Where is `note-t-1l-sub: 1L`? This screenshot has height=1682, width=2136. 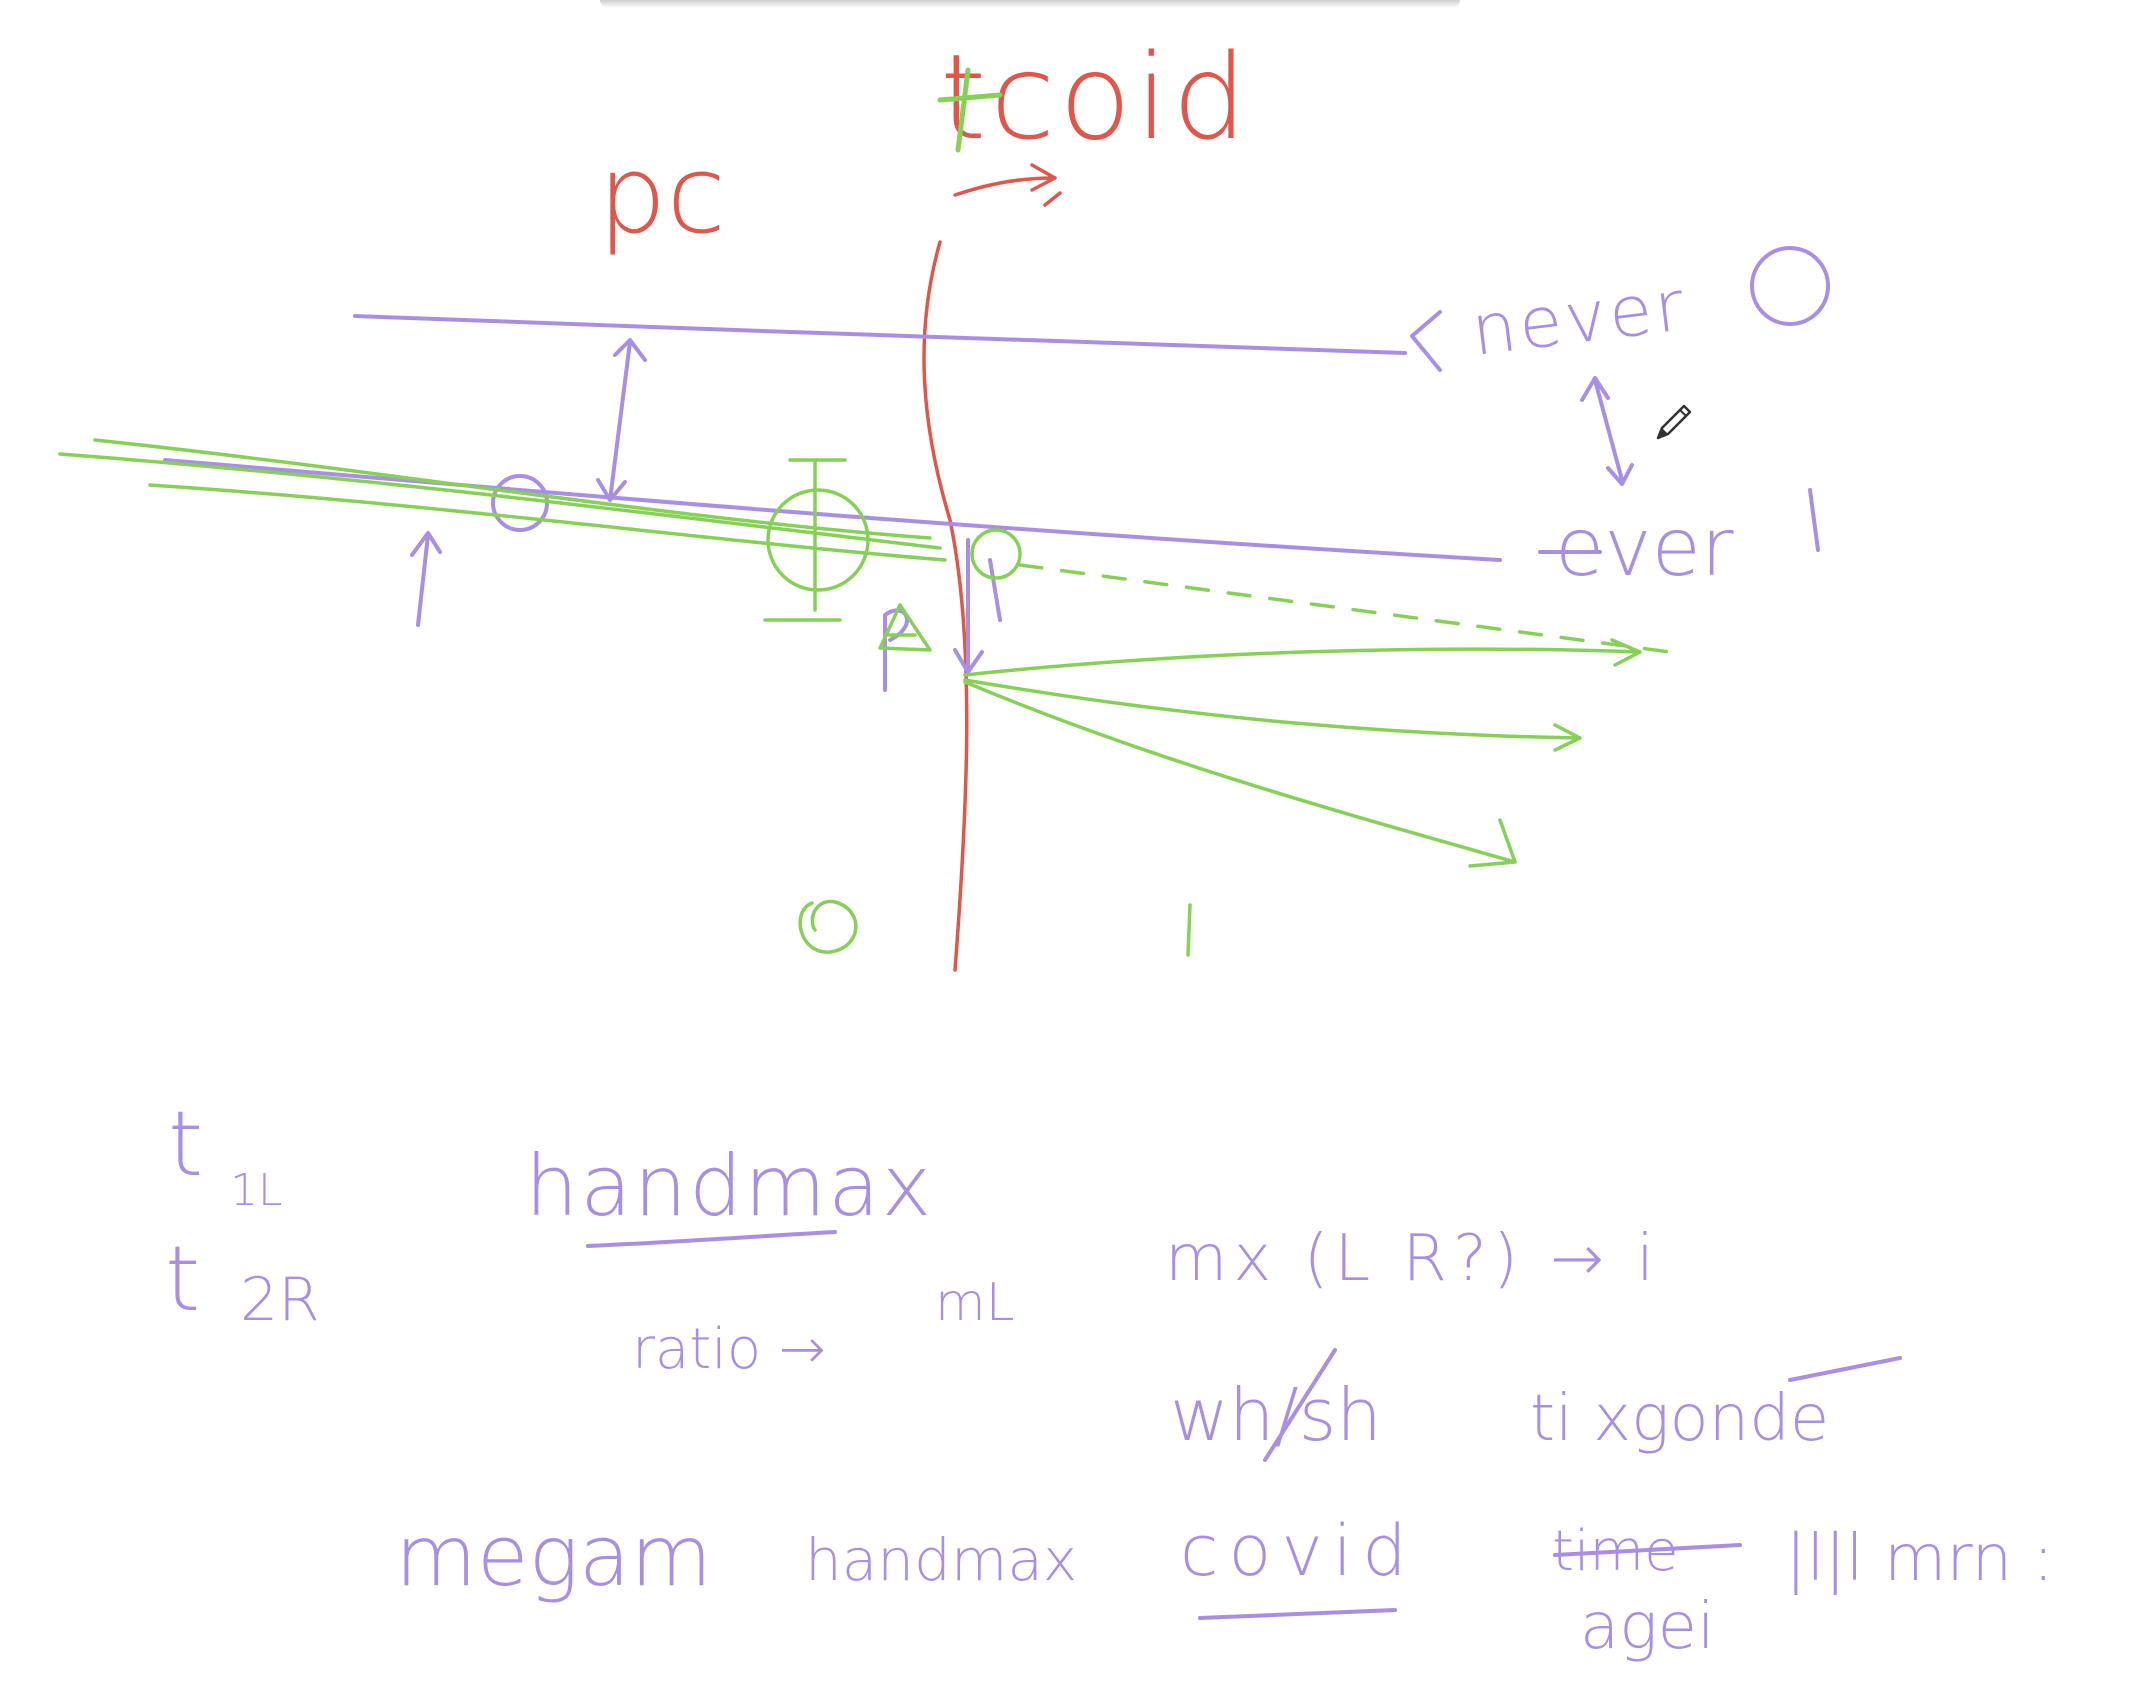 note-t-1l-sub: 1L is located at coordinates (256, 1190).